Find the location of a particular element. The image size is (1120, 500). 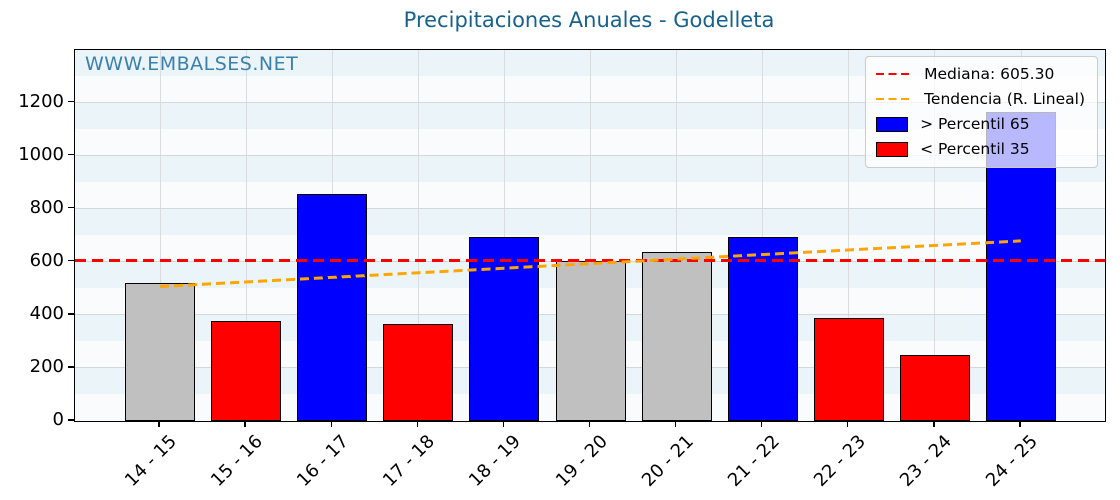

legend-item: Tendencia (R. Lineal) is located at coordinates (980, 99).